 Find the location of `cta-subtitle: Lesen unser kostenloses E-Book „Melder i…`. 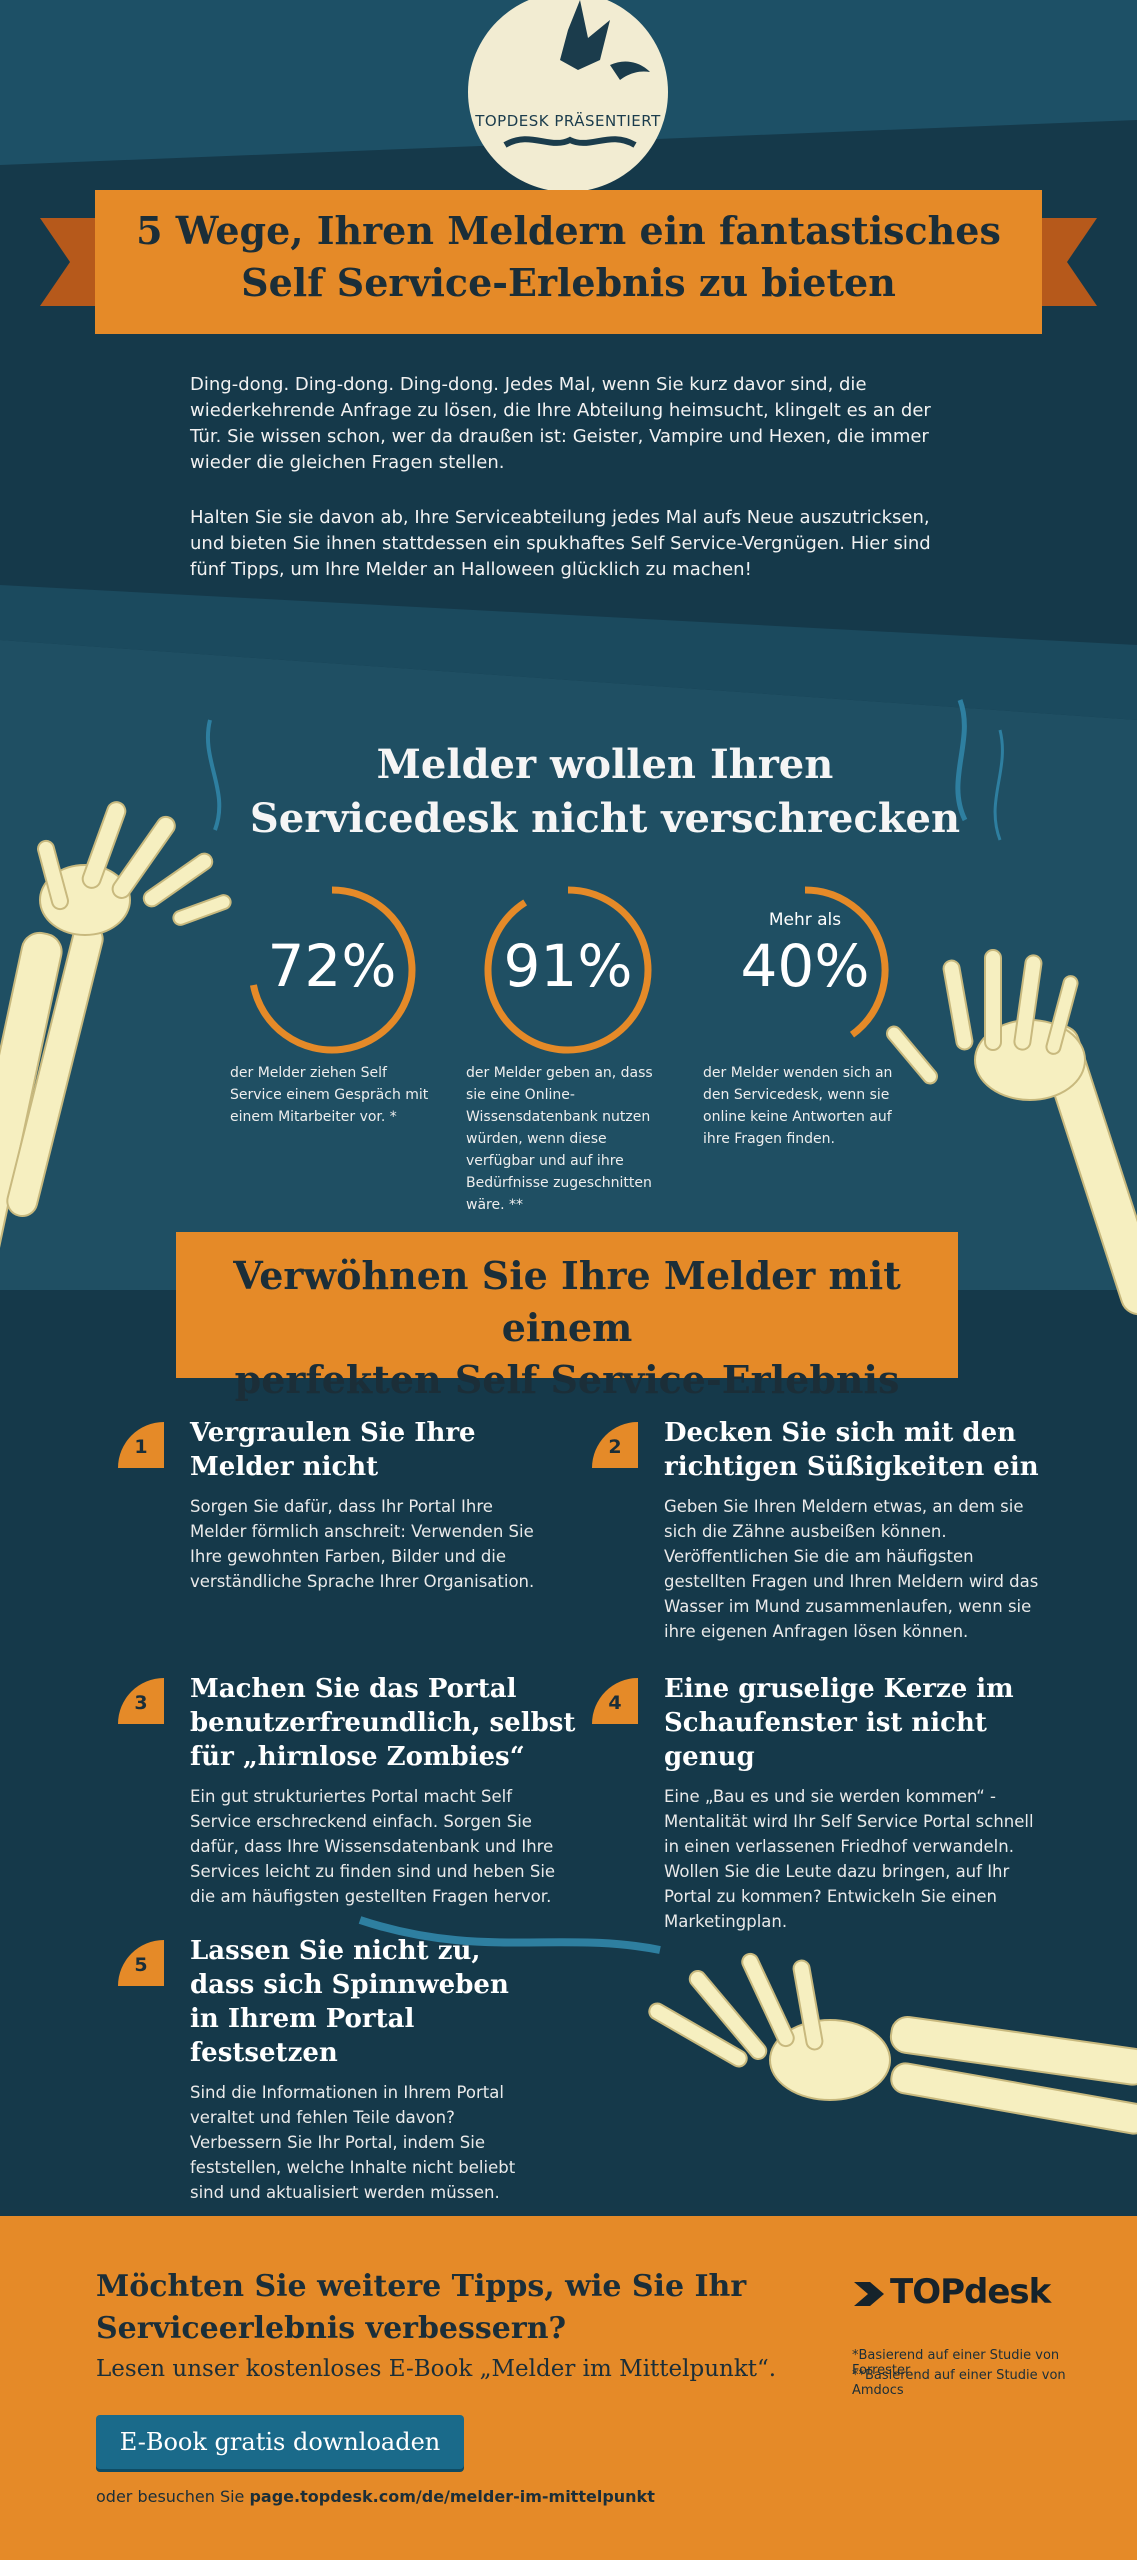

cta-subtitle: Lesen unser kostenloses E-Book „Melder i… is located at coordinates (436, 2369).